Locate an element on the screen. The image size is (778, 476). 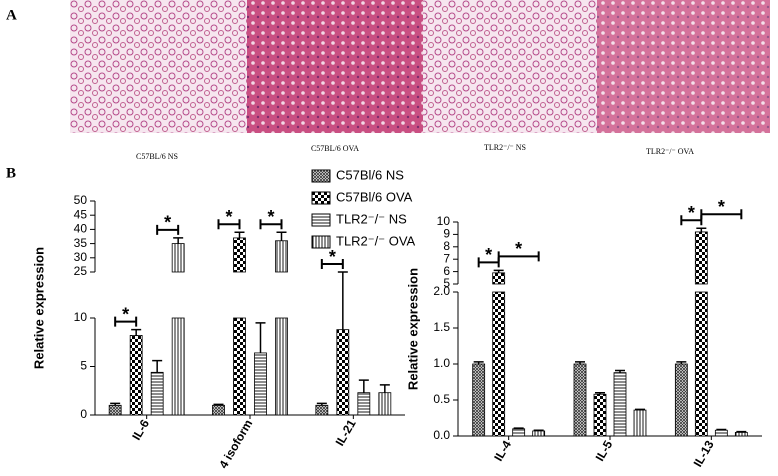
x-tick-label: IL-13 is located at coordinates (704, 454).